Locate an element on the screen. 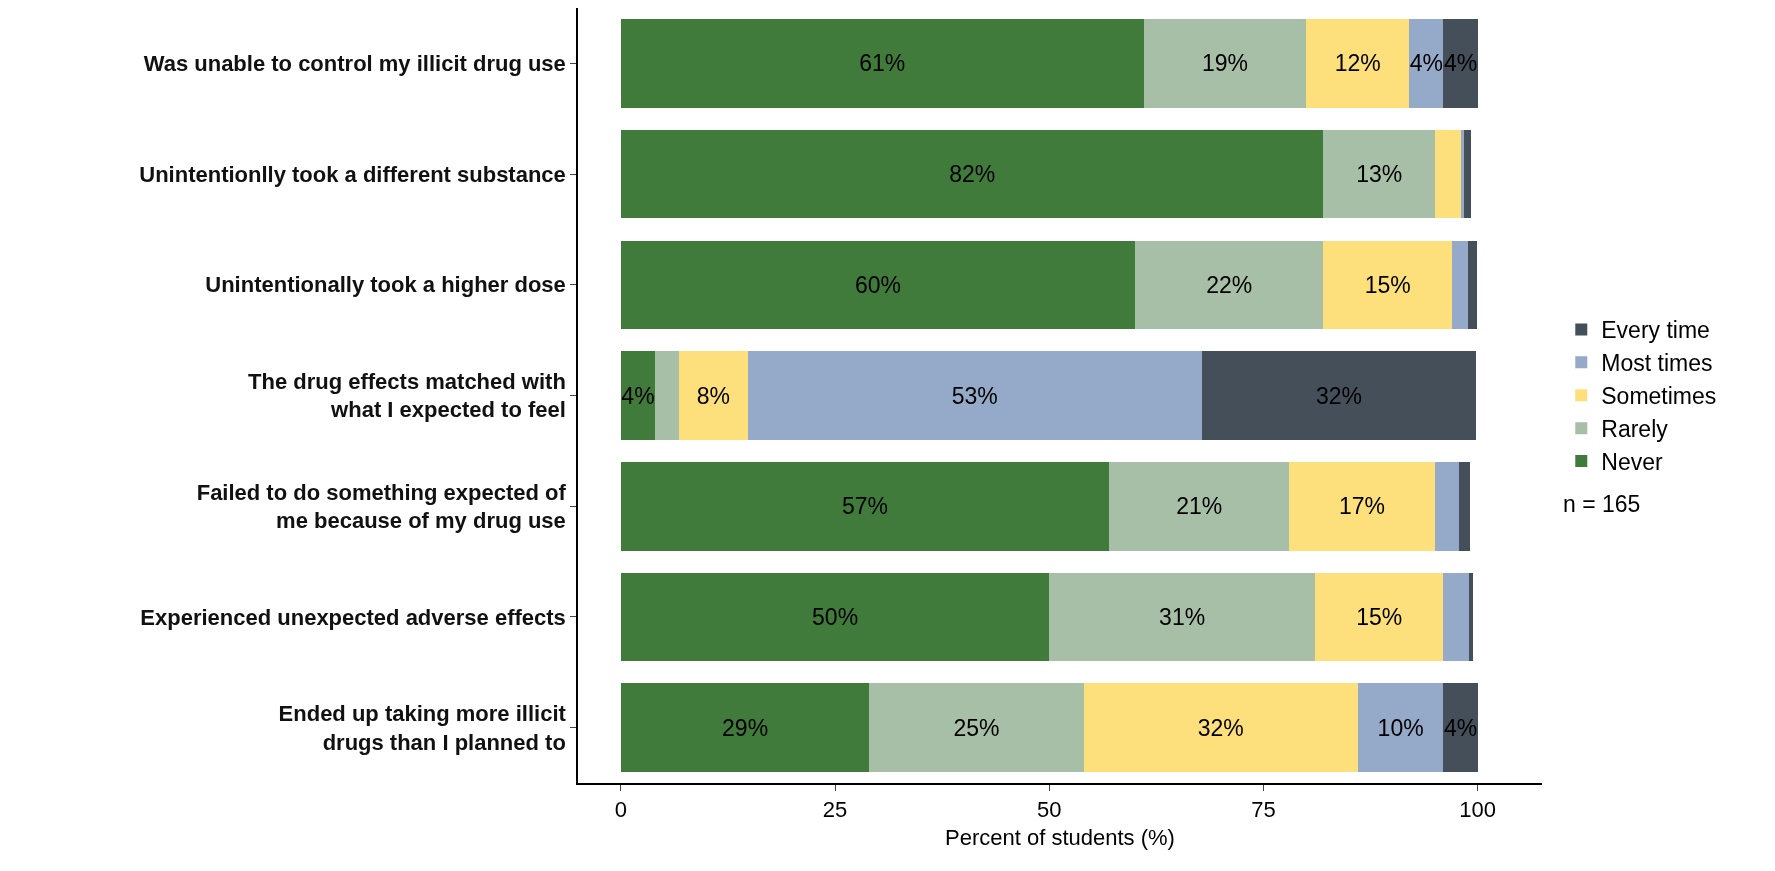  x-tick-label: 0 is located at coordinates (620, 810).